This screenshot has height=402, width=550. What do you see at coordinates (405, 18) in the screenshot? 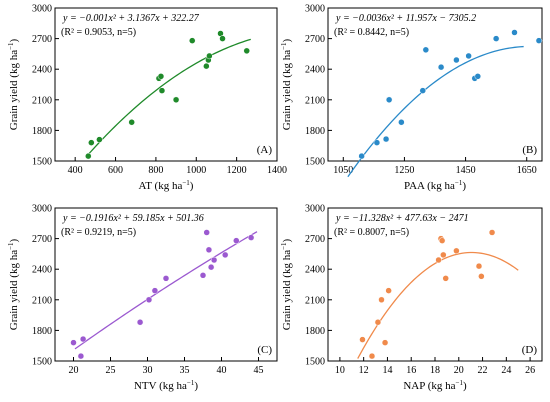
I see `regression-equation: y = −0.0036x² + 11.957x − 7305.2` at bounding box center [405, 18].